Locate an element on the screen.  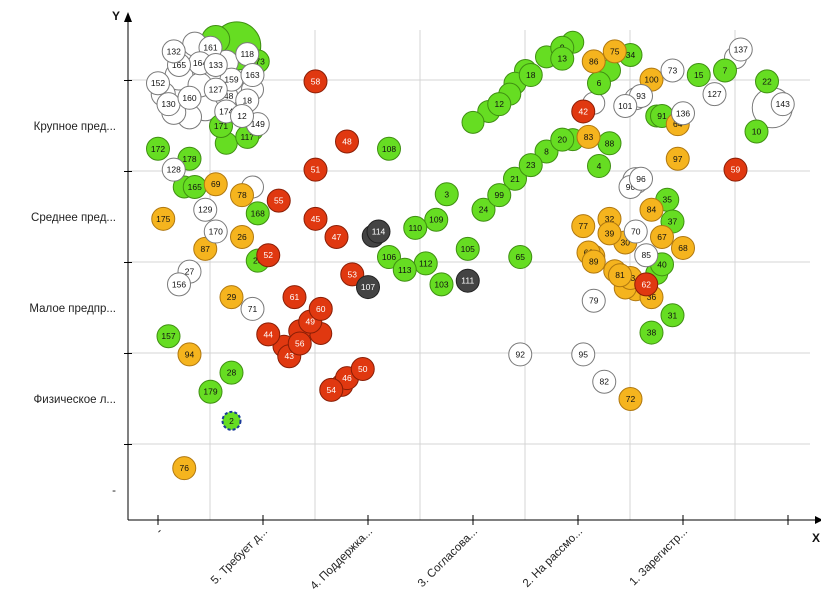
bubble-172: 172 is located at coordinates (158, 148).